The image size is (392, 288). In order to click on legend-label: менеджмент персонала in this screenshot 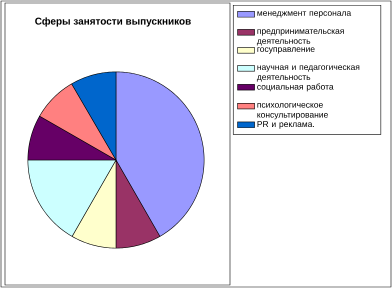, I will do `click(304, 14)`.